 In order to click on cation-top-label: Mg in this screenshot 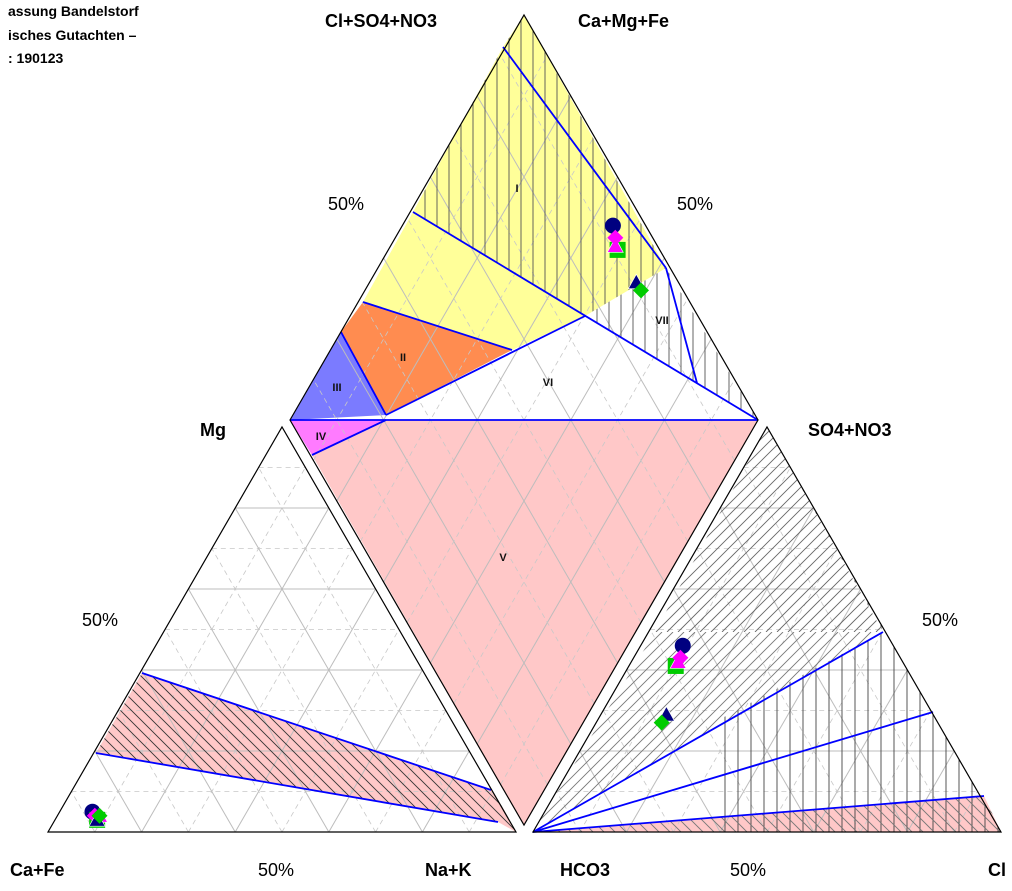, I will do `click(213, 430)`.